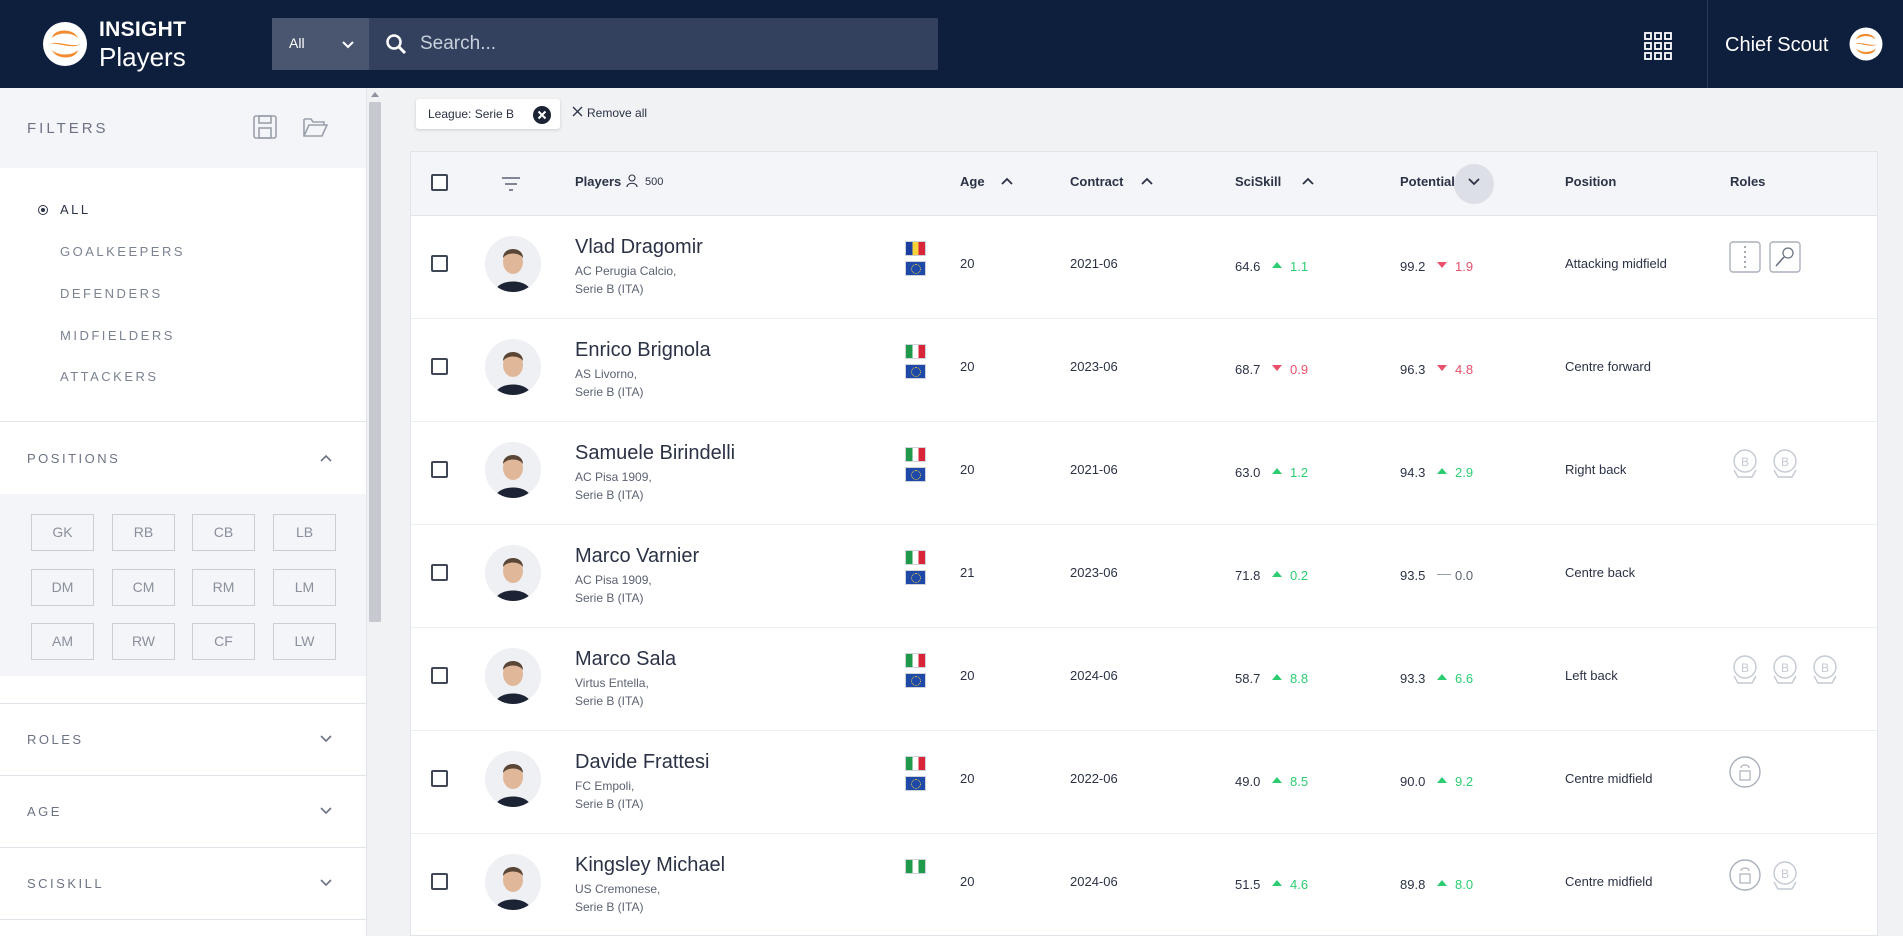 The height and width of the screenshot is (936, 1903). What do you see at coordinates (111, 293) in the screenshot?
I see `category-defenders: DEFENDERS` at bounding box center [111, 293].